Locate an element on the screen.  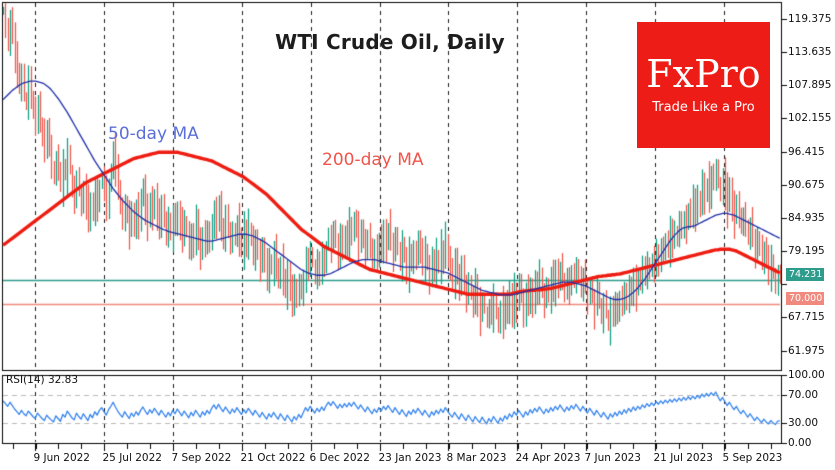
level-price-tag: 70.000 is located at coordinates (805, 298).